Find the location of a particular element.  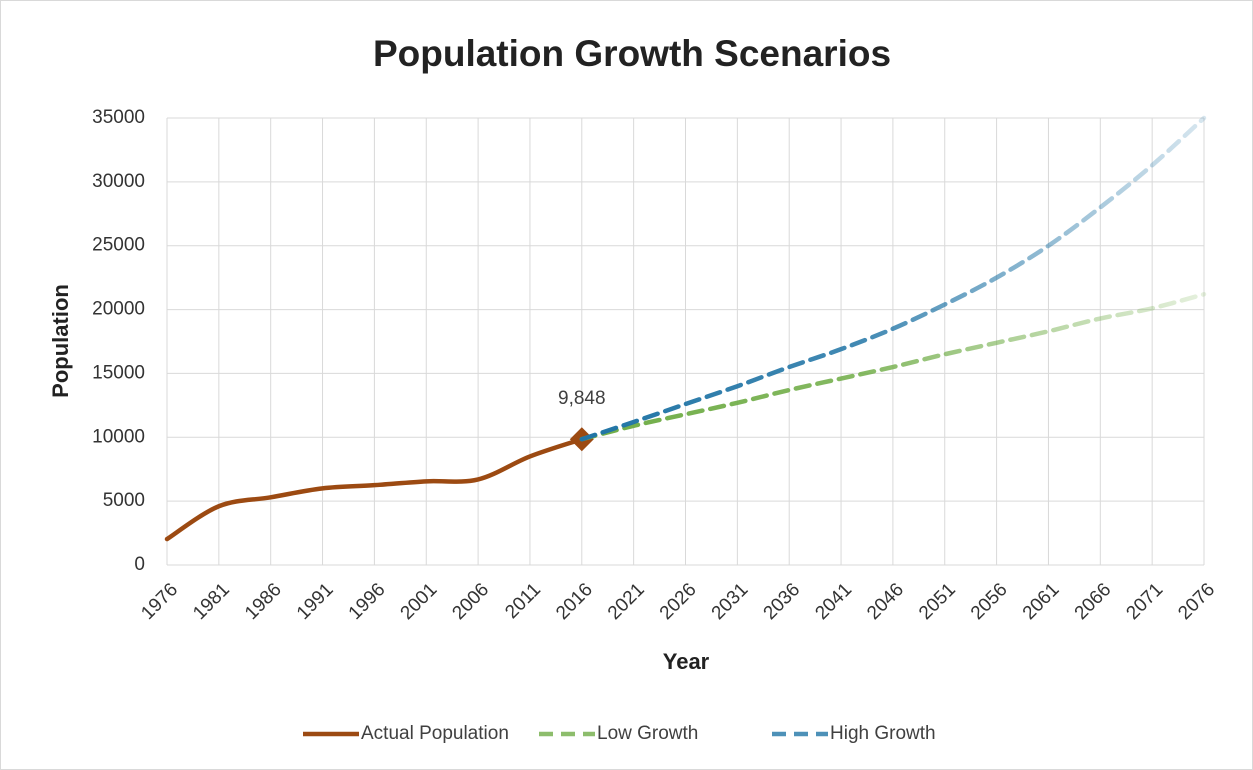

legend-label: High Growth is located at coordinates (883, 733).